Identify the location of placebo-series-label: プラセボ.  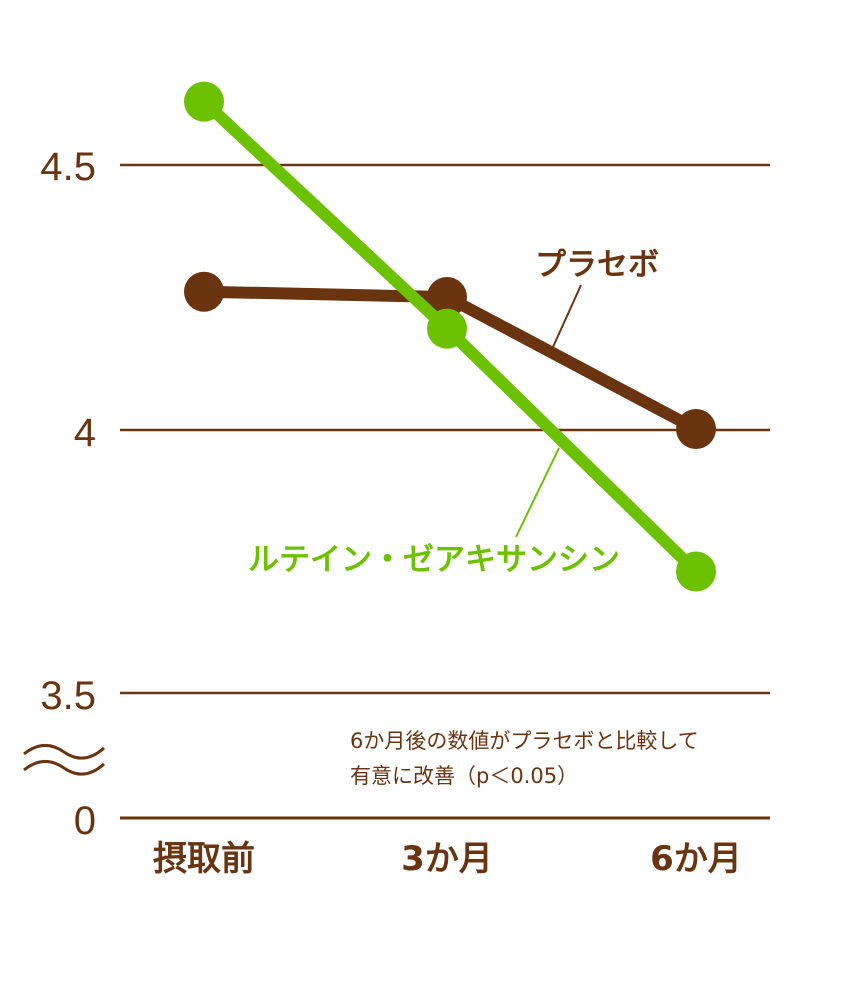
(597, 265).